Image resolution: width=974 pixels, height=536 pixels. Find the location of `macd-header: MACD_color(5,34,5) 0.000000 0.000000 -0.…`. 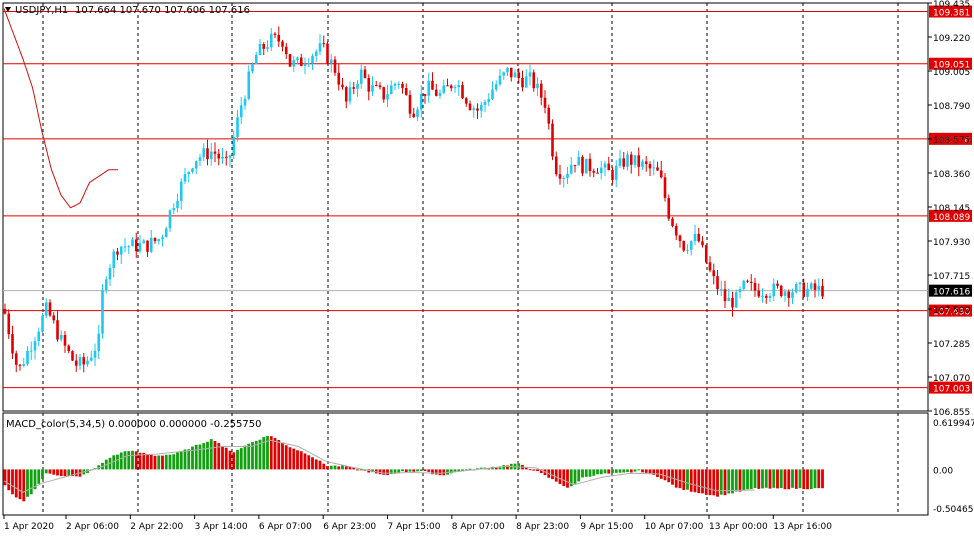

macd-header: MACD_color(5,34,5) 0.000000 0.000000 -0.… is located at coordinates (134, 424).